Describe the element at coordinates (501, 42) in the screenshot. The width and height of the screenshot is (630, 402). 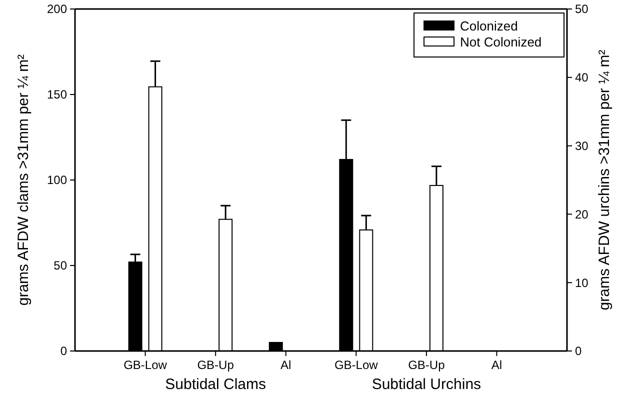
I see `legend-label: Not Colonized` at that location.